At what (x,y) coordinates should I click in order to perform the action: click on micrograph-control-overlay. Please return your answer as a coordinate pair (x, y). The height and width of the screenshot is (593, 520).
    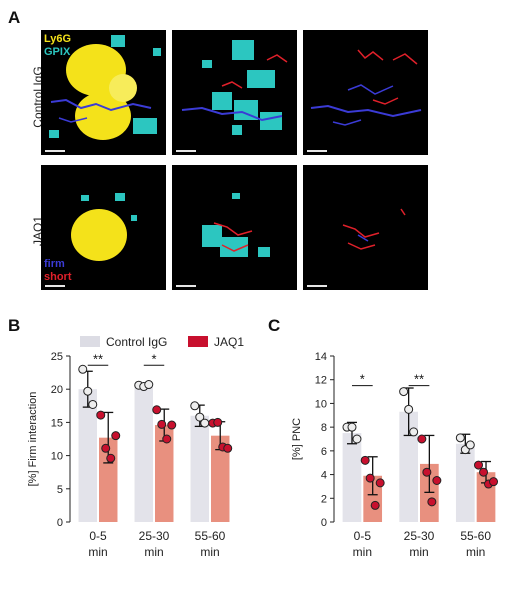
    Looking at the image, I should click on (234, 92).